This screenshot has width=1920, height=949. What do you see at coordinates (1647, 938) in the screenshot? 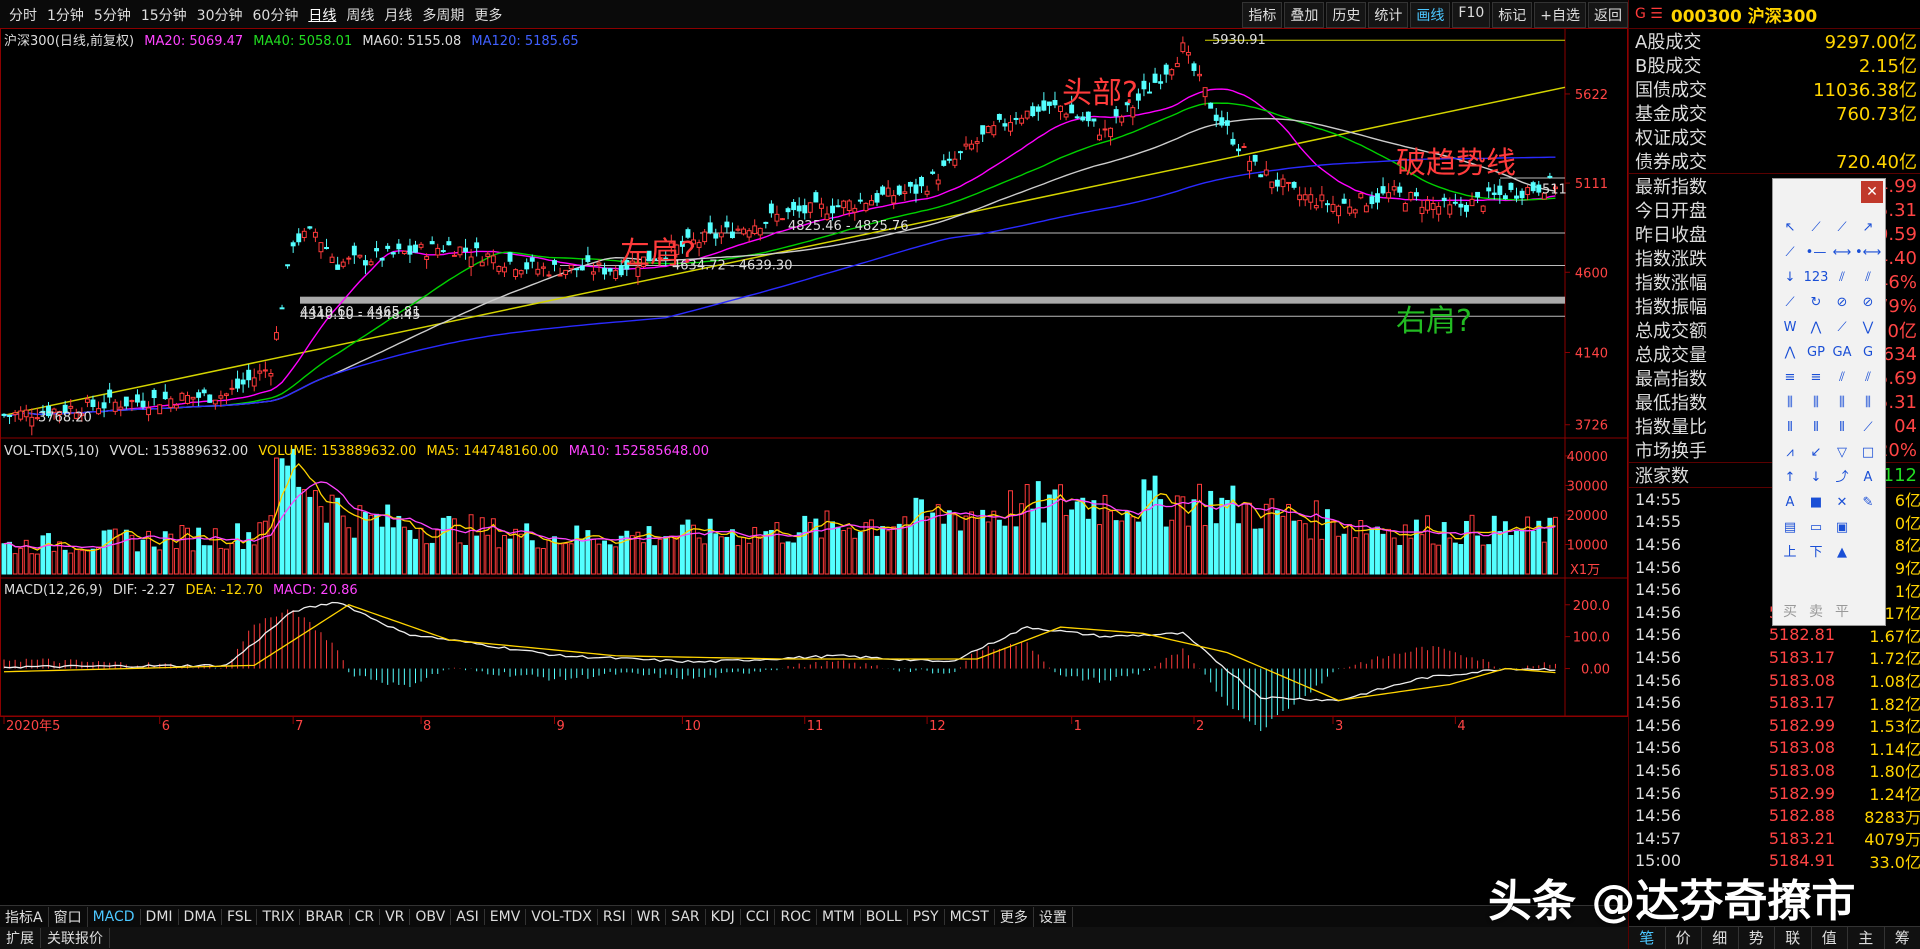
I see `quote-tab: 笔` at bounding box center [1647, 938].